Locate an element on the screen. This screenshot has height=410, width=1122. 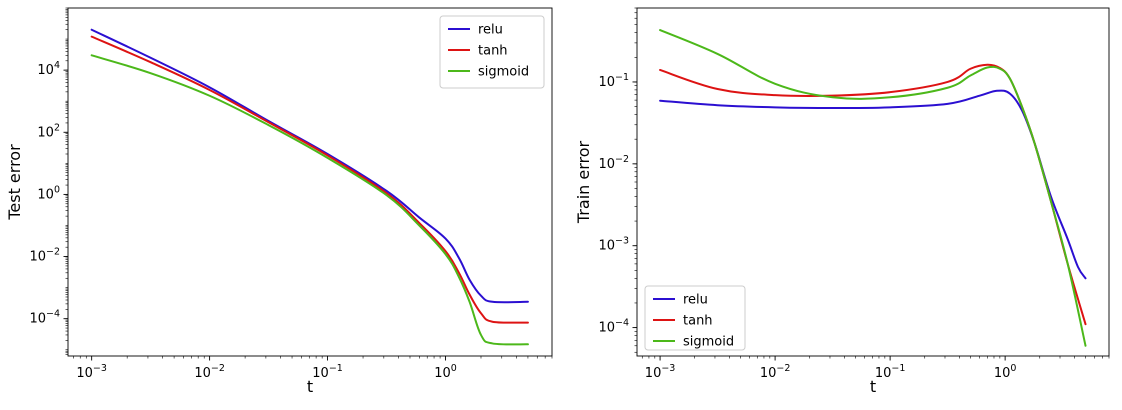
legend-box is located at coordinates (695, 318).